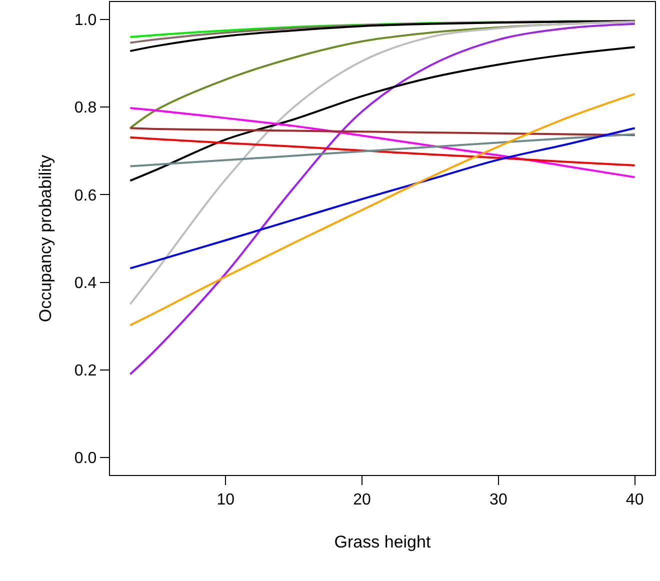  What do you see at coordinates (45, 238) in the screenshot?
I see `y-axis-title: Occupancy probability` at bounding box center [45, 238].